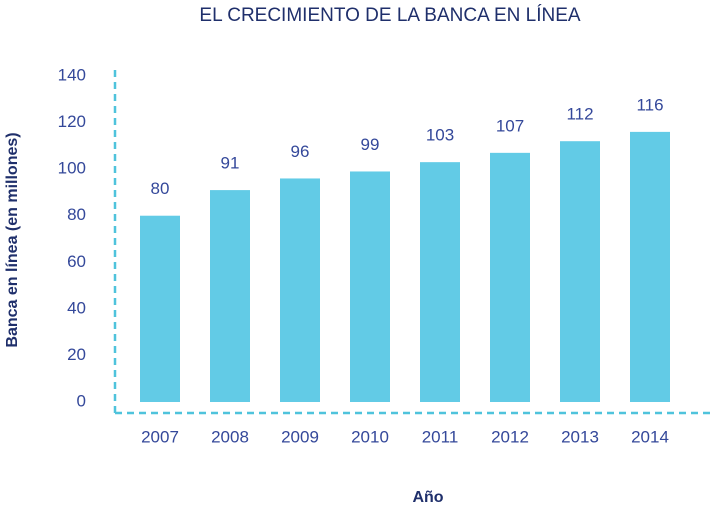 Image resolution: width=710 pixels, height=506 pixels. What do you see at coordinates (300, 151) in the screenshot?
I see `data-label: 96` at bounding box center [300, 151].